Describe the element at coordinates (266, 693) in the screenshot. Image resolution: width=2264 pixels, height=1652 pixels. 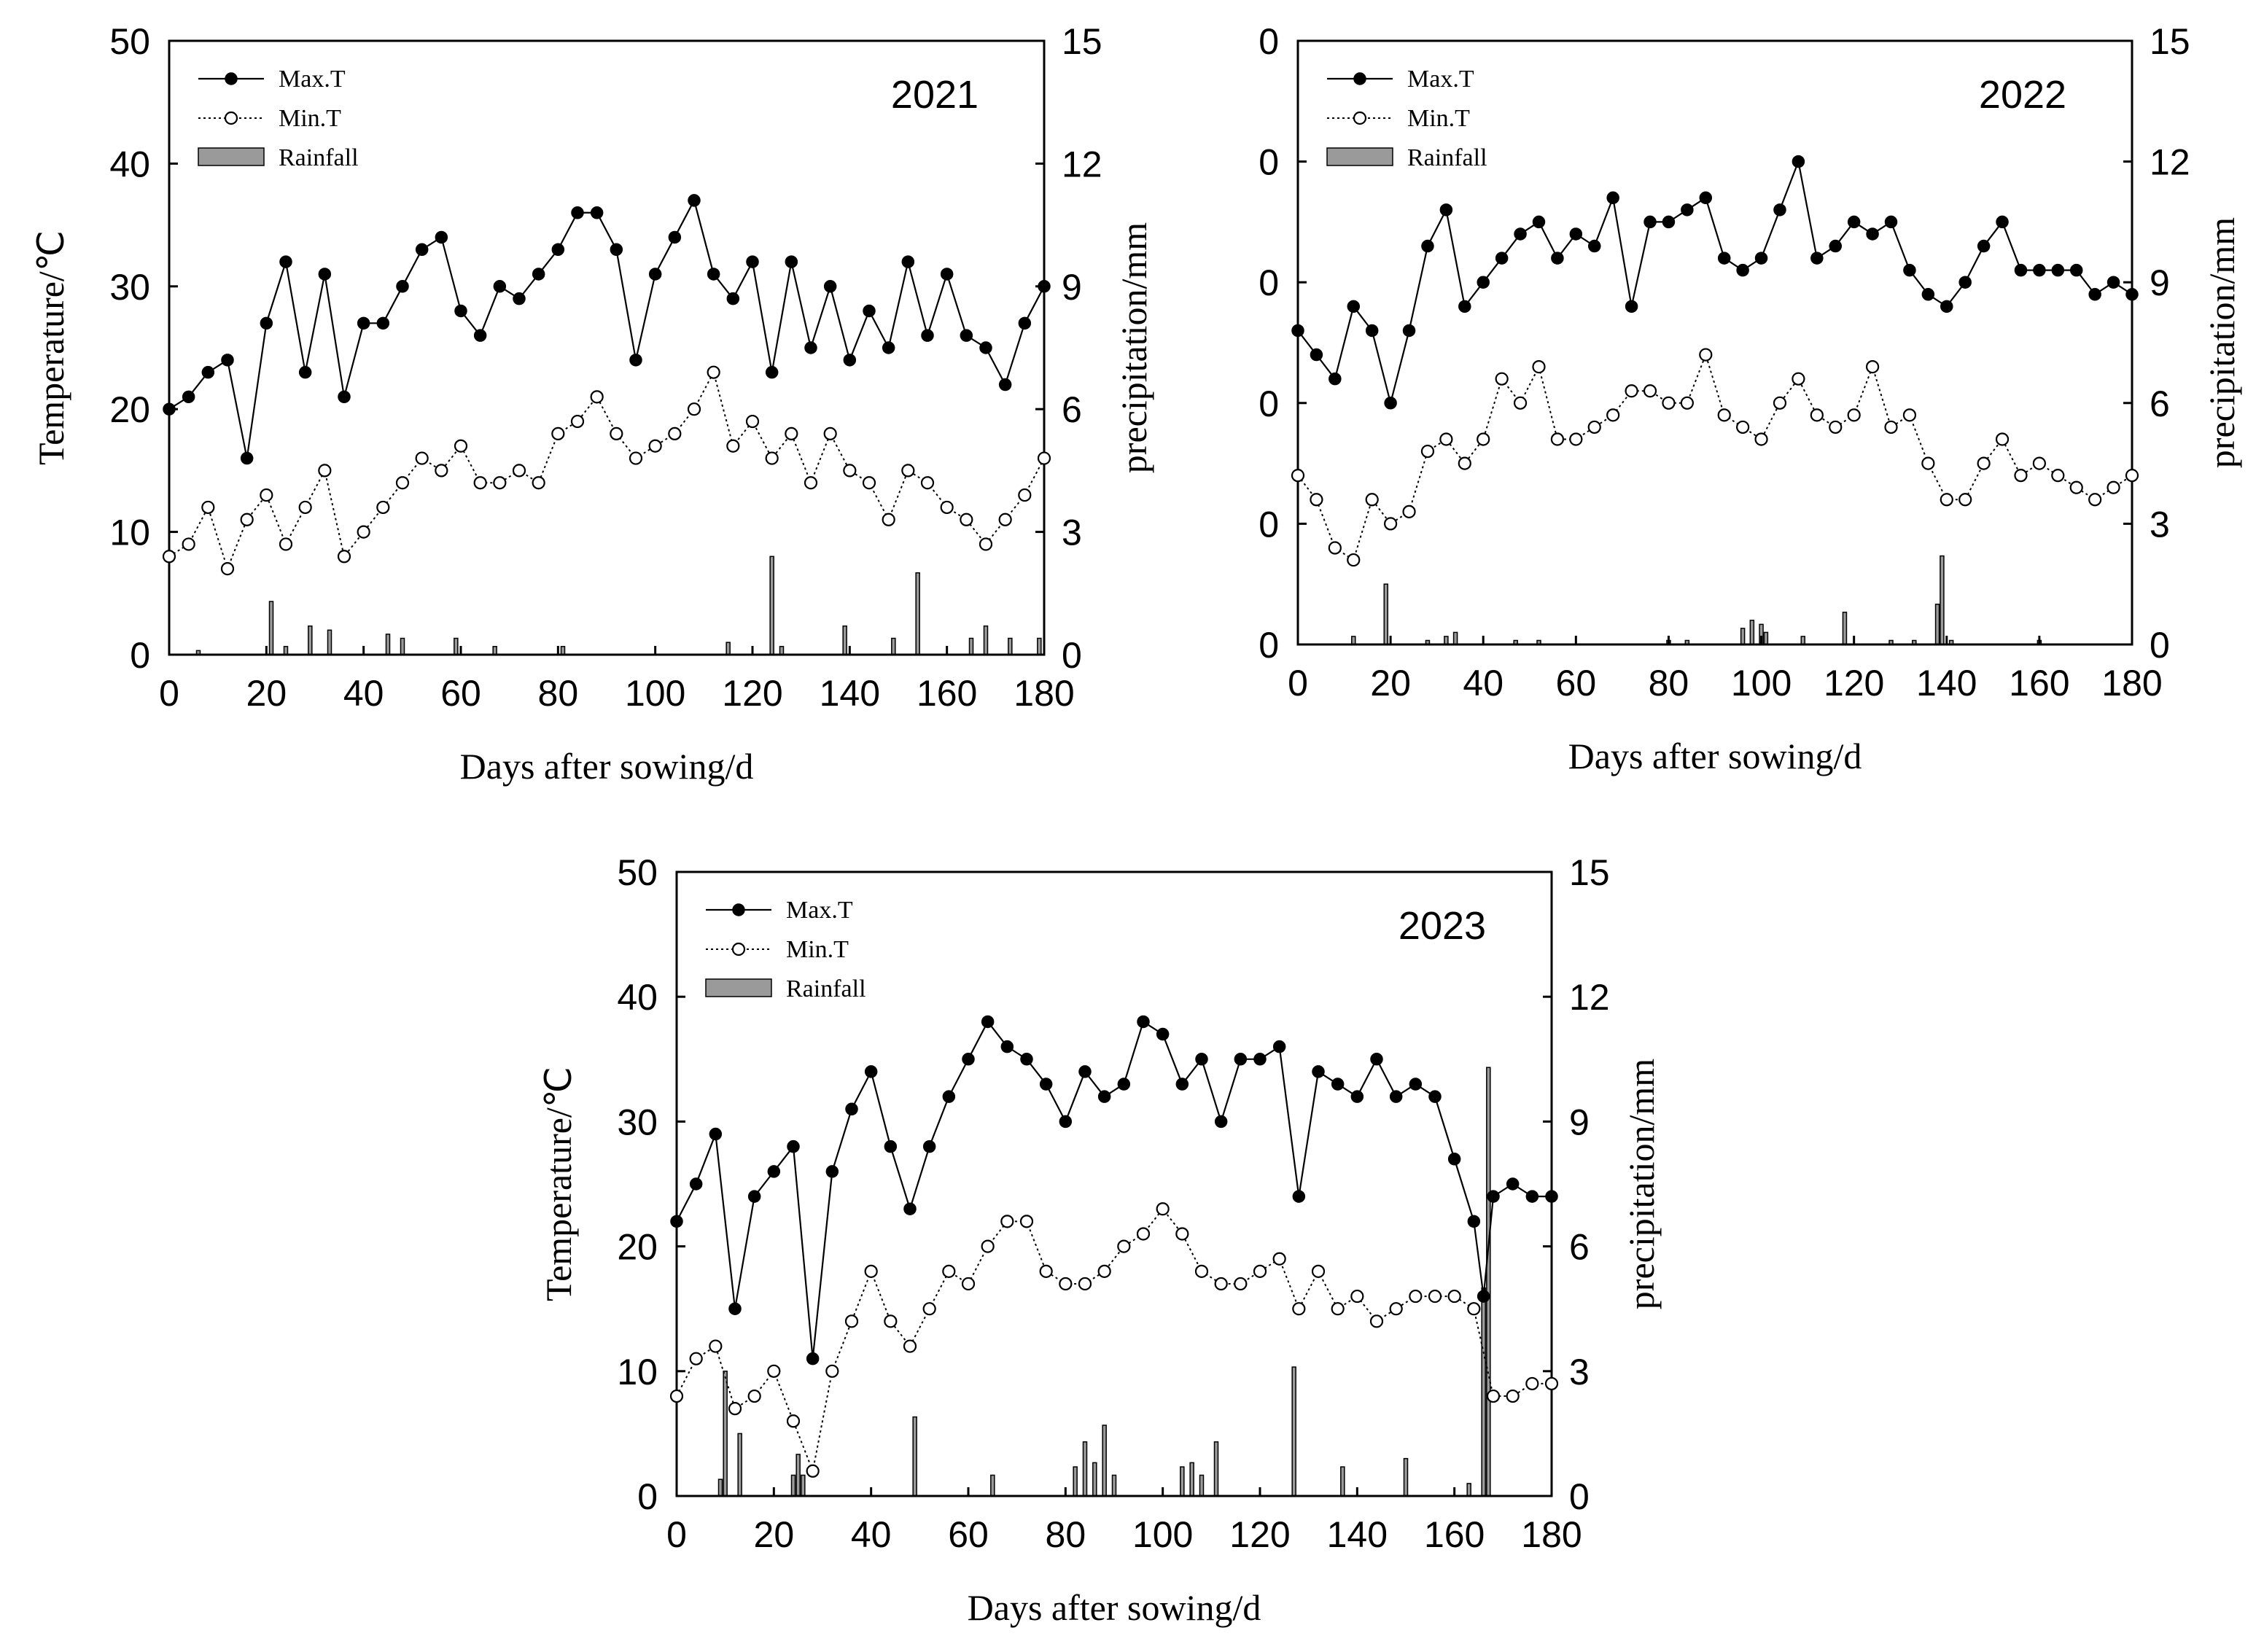
I see `x-tick-label: 20` at that location.